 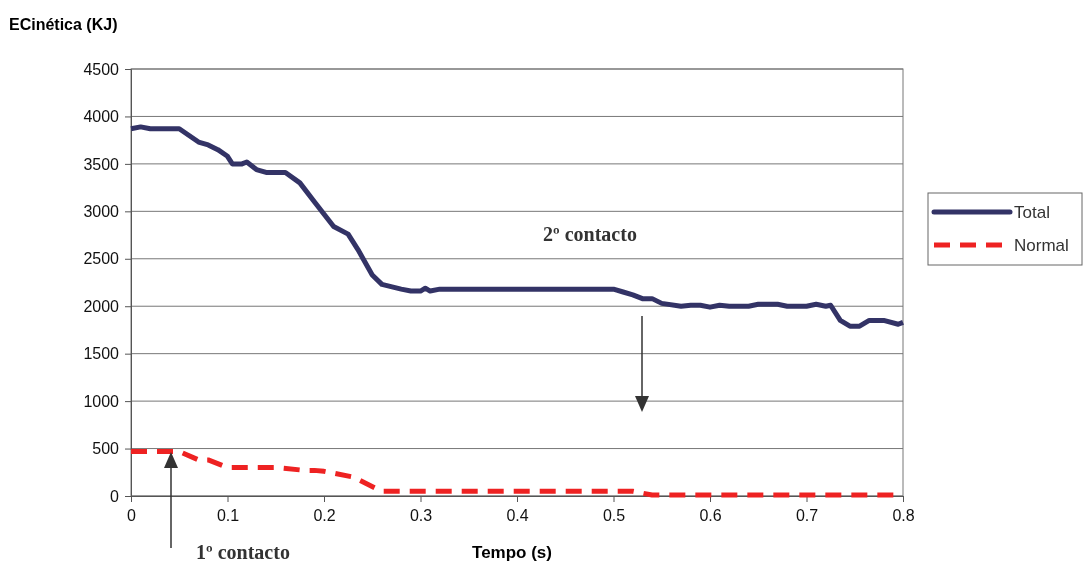 I want to click on y-tick-label: 0, so click(x=115, y=496).